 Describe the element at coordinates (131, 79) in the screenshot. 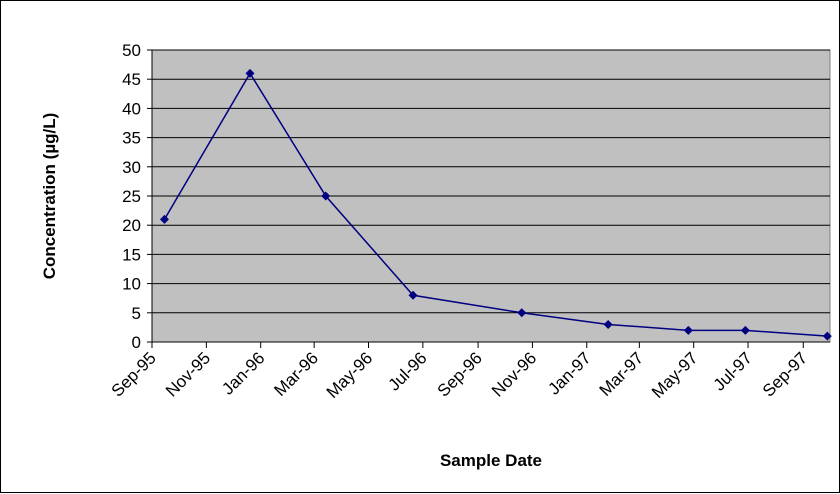

I see `y-tick-label: 45` at that location.